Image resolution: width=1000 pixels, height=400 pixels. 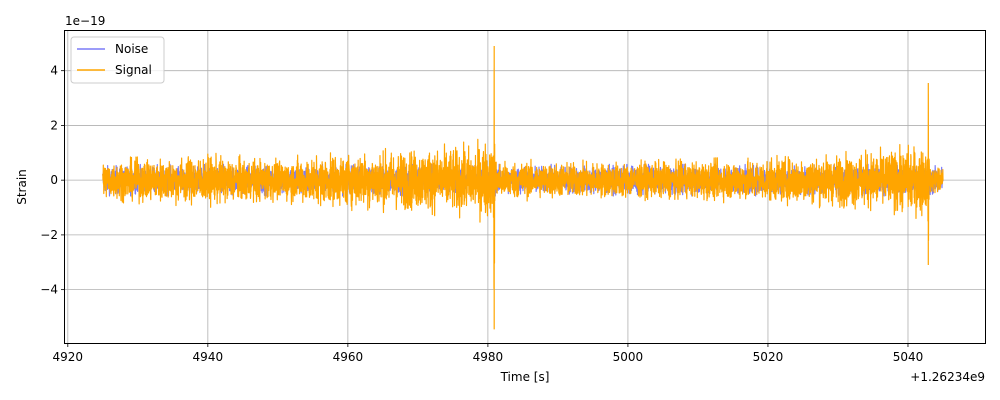 What do you see at coordinates (131, 49) in the screenshot?
I see `legend-label-noise: Noise` at bounding box center [131, 49].